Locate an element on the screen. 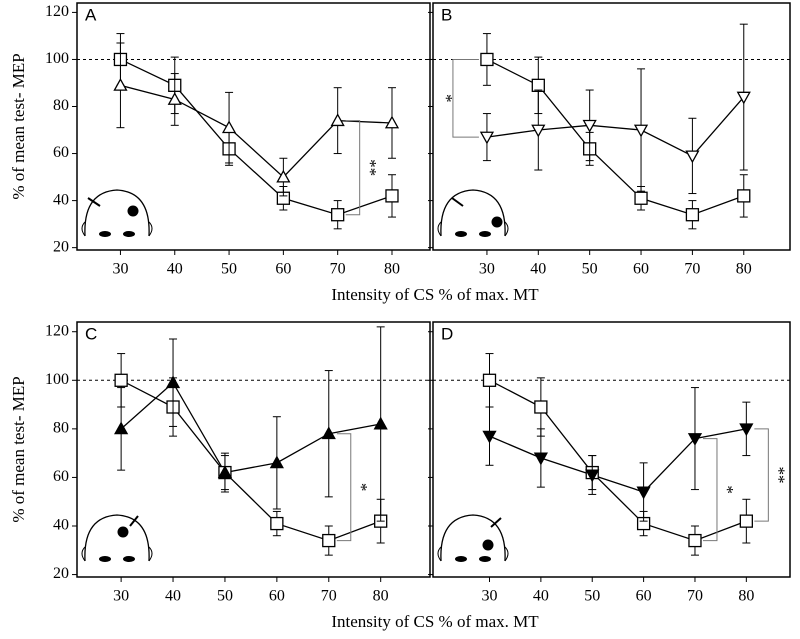 The width and height of the screenshot is (800, 639). y-tick-label: 60 is located at coordinates (61, 476).